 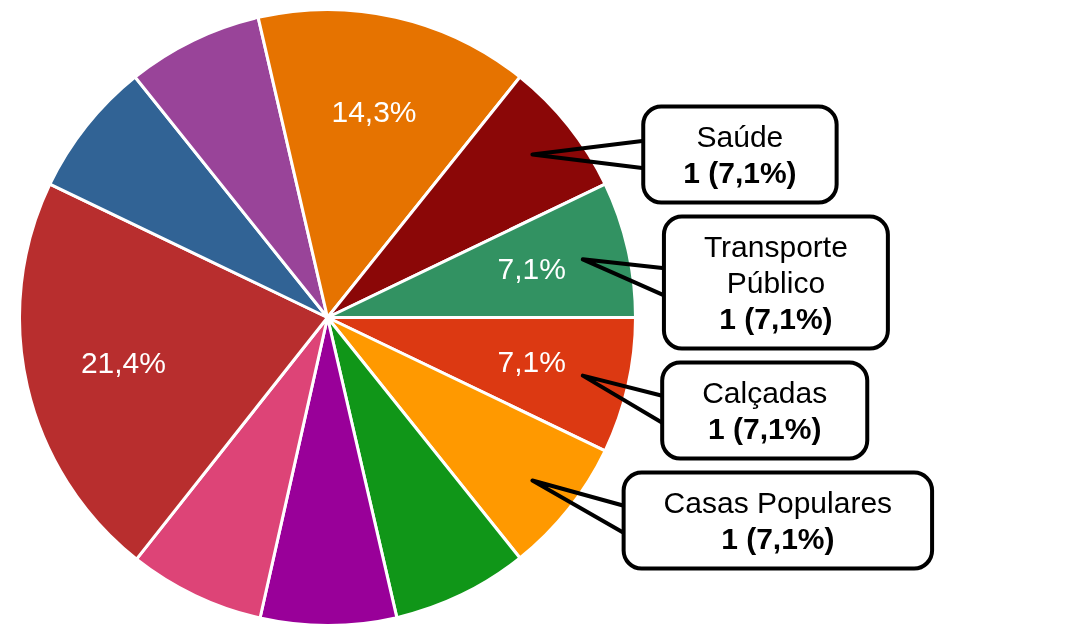 I want to click on slice-label: Saúde, so click(x=740, y=136).